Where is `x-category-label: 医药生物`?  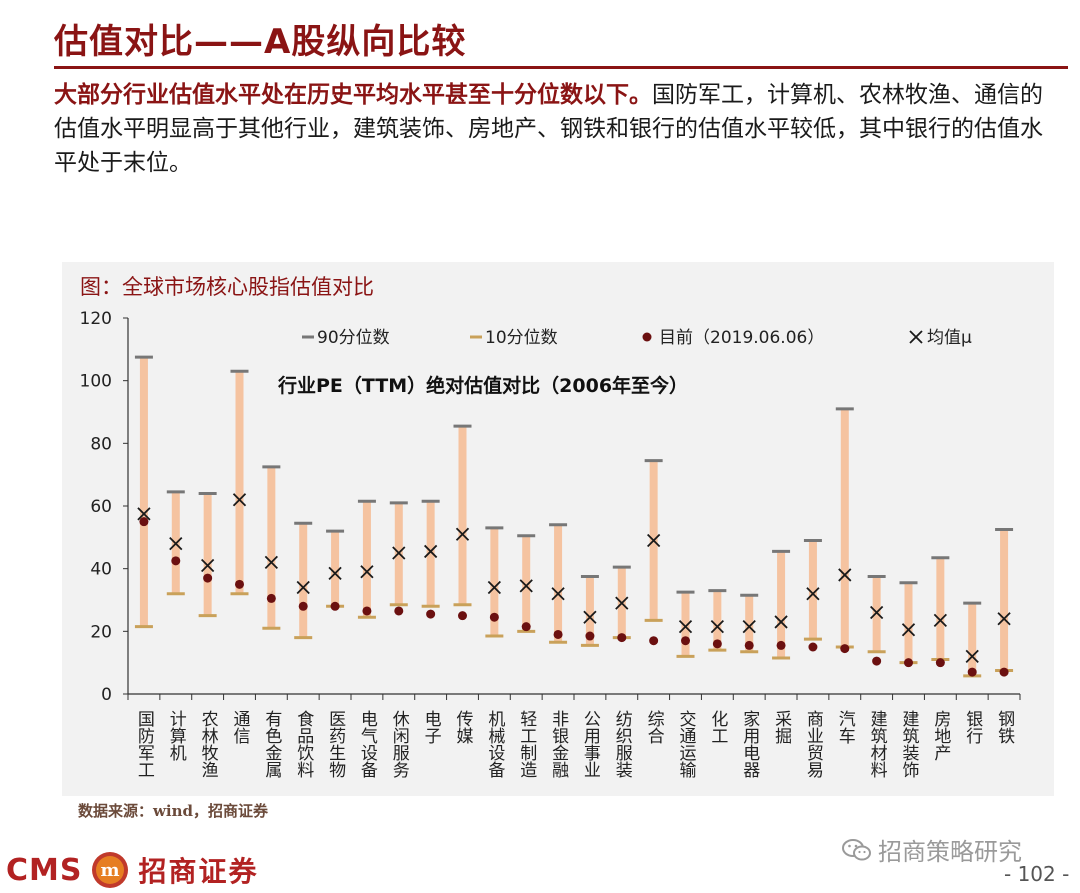 x-category-label: 医药生物 is located at coordinates (335, 744).